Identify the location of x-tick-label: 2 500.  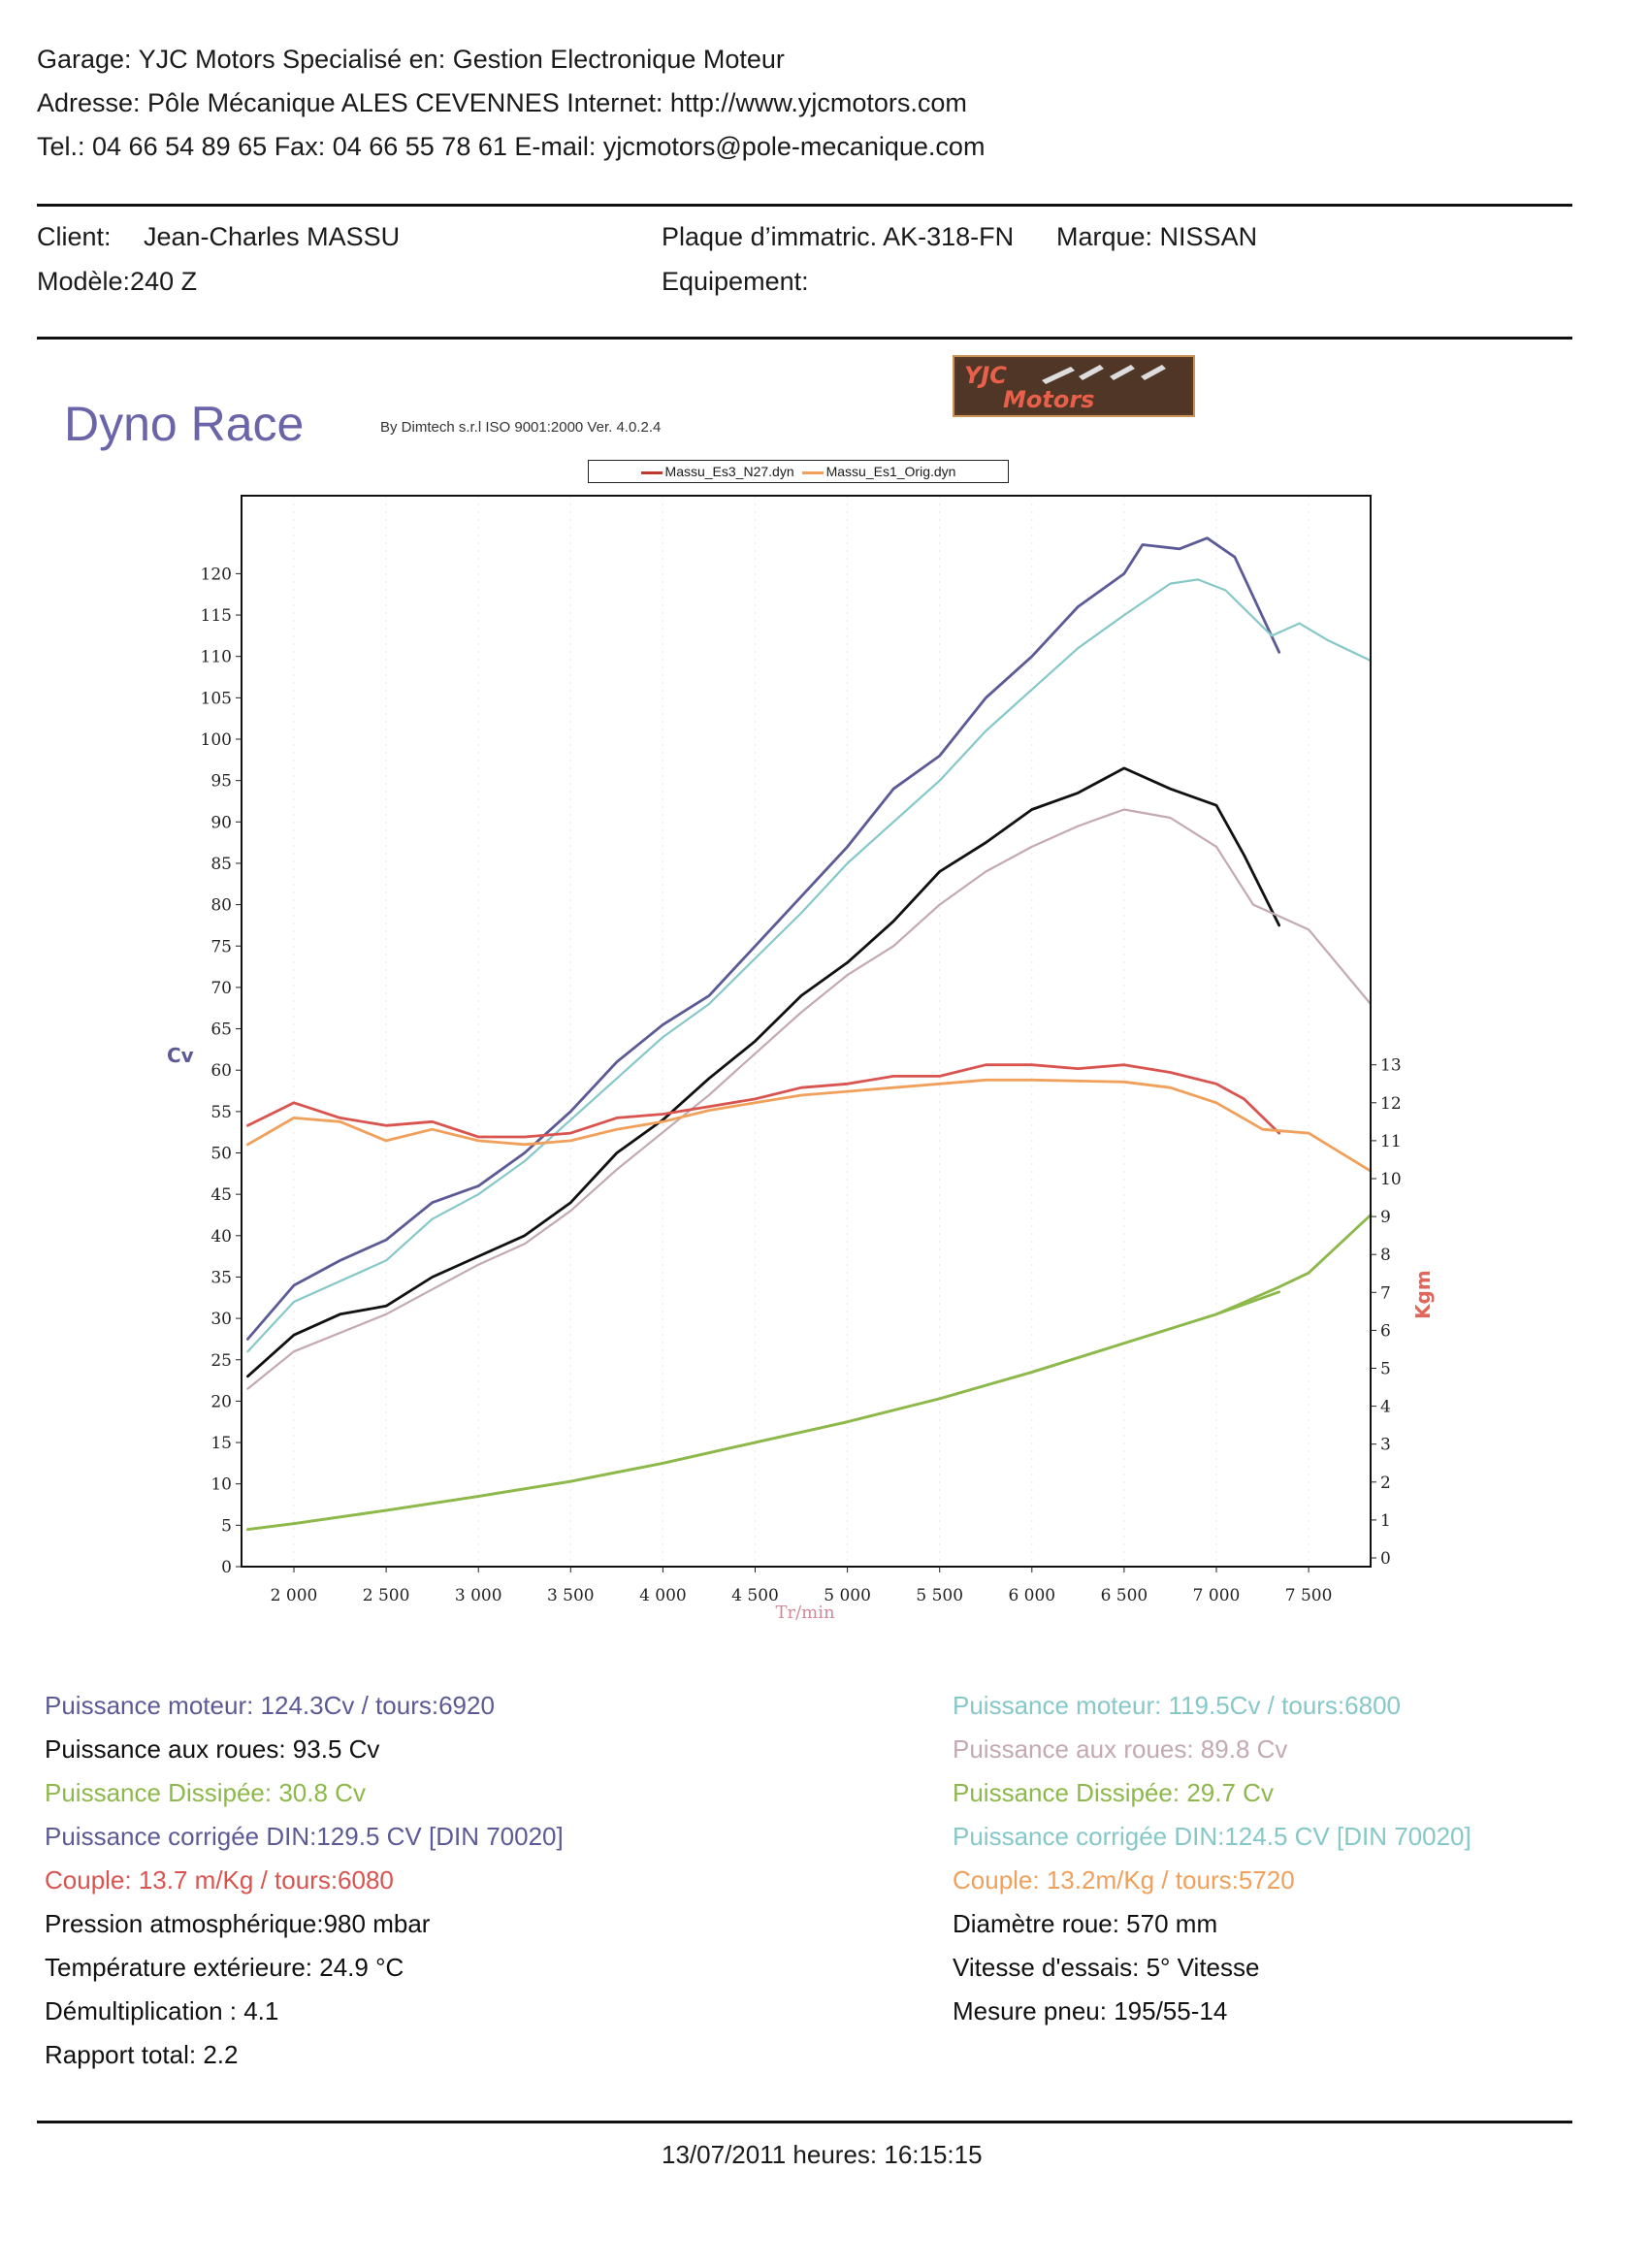
(386, 1595).